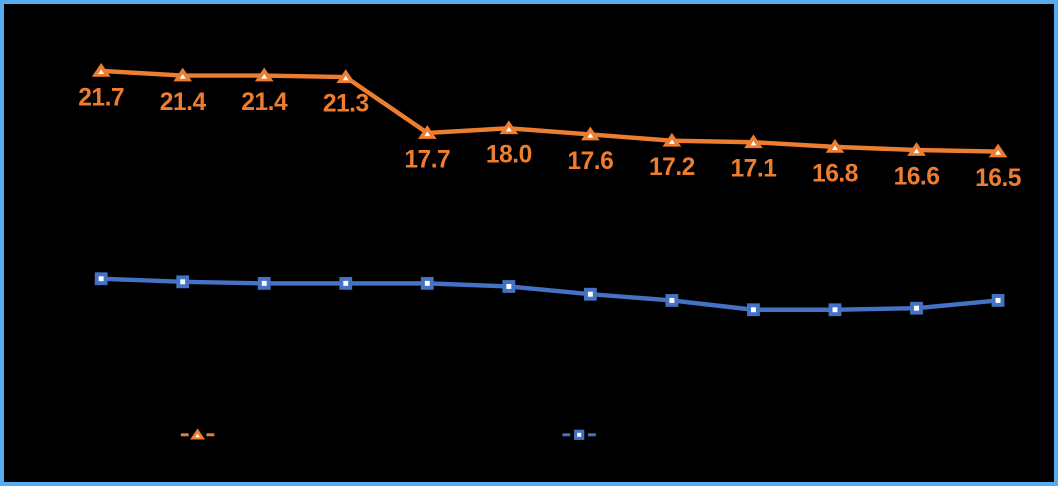 Image resolution: width=1058 pixels, height=486 pixels. Describe the element at coordinates (549, 294) in the screenshot. I see `blue-square-series-line` at that location.